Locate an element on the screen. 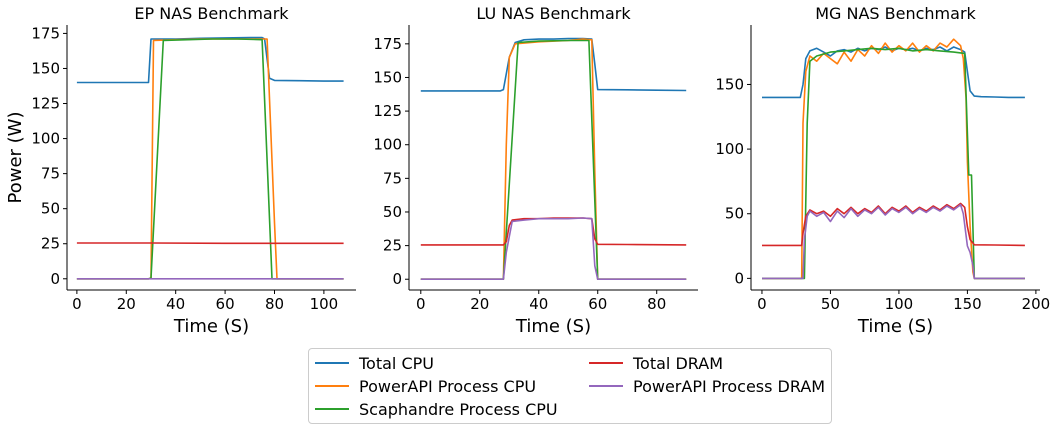 This screenshot has width=1060, height=431. chart-title: LU NAS Benchmark is located at coordinates (553, 13).